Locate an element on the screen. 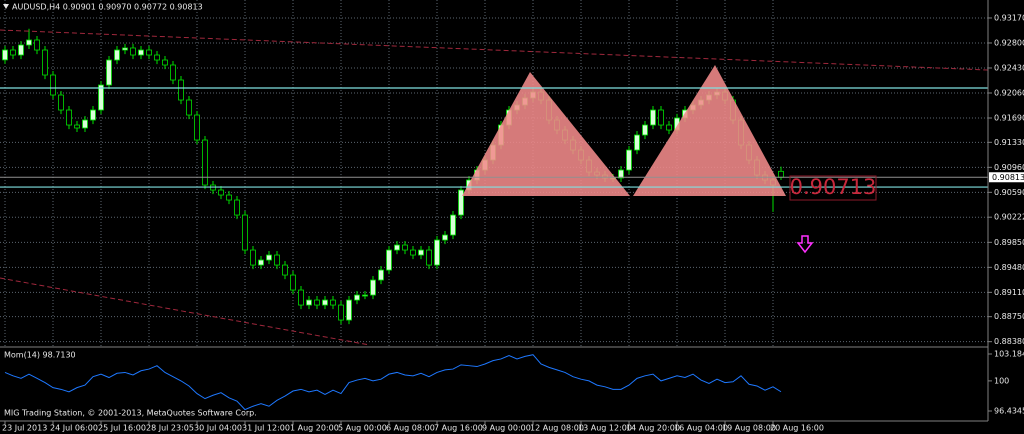 The width and height of the screenshot is (1024, 434). symbol-menu is located at coordinates (6, 6).